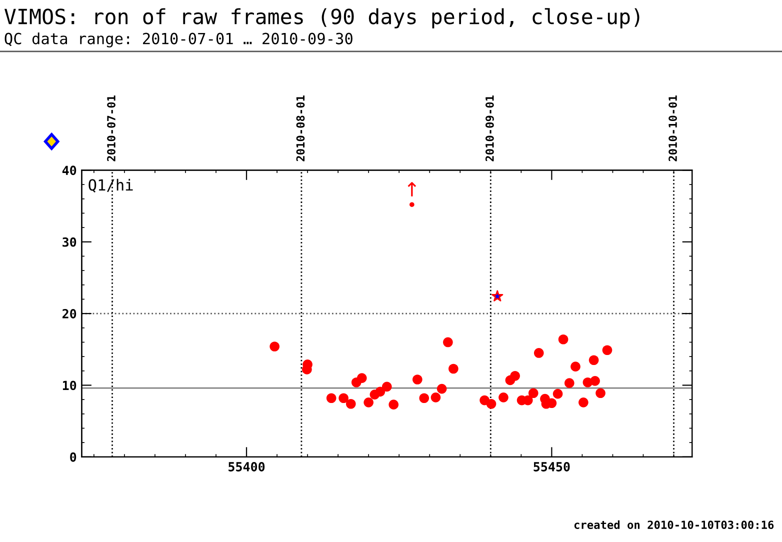 This screenshot has height=542, width=782. I want to click on annotation: ↑, so click(412, 189).